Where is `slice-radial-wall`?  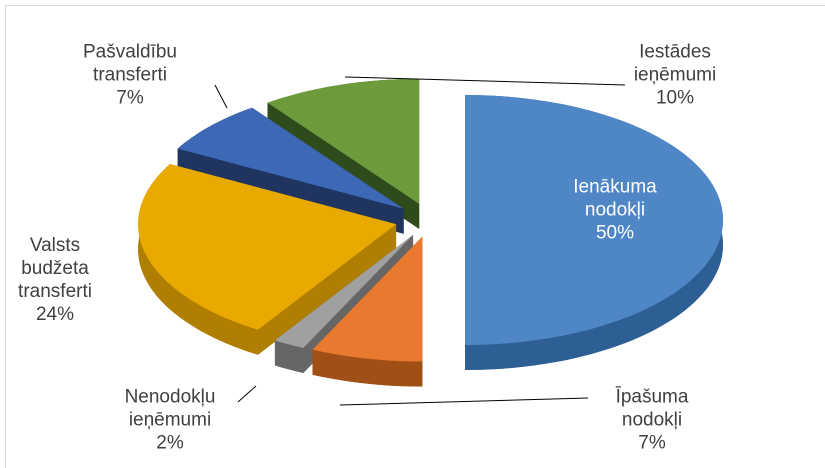 slice-radial-wall is located at coordinates (327, 289).